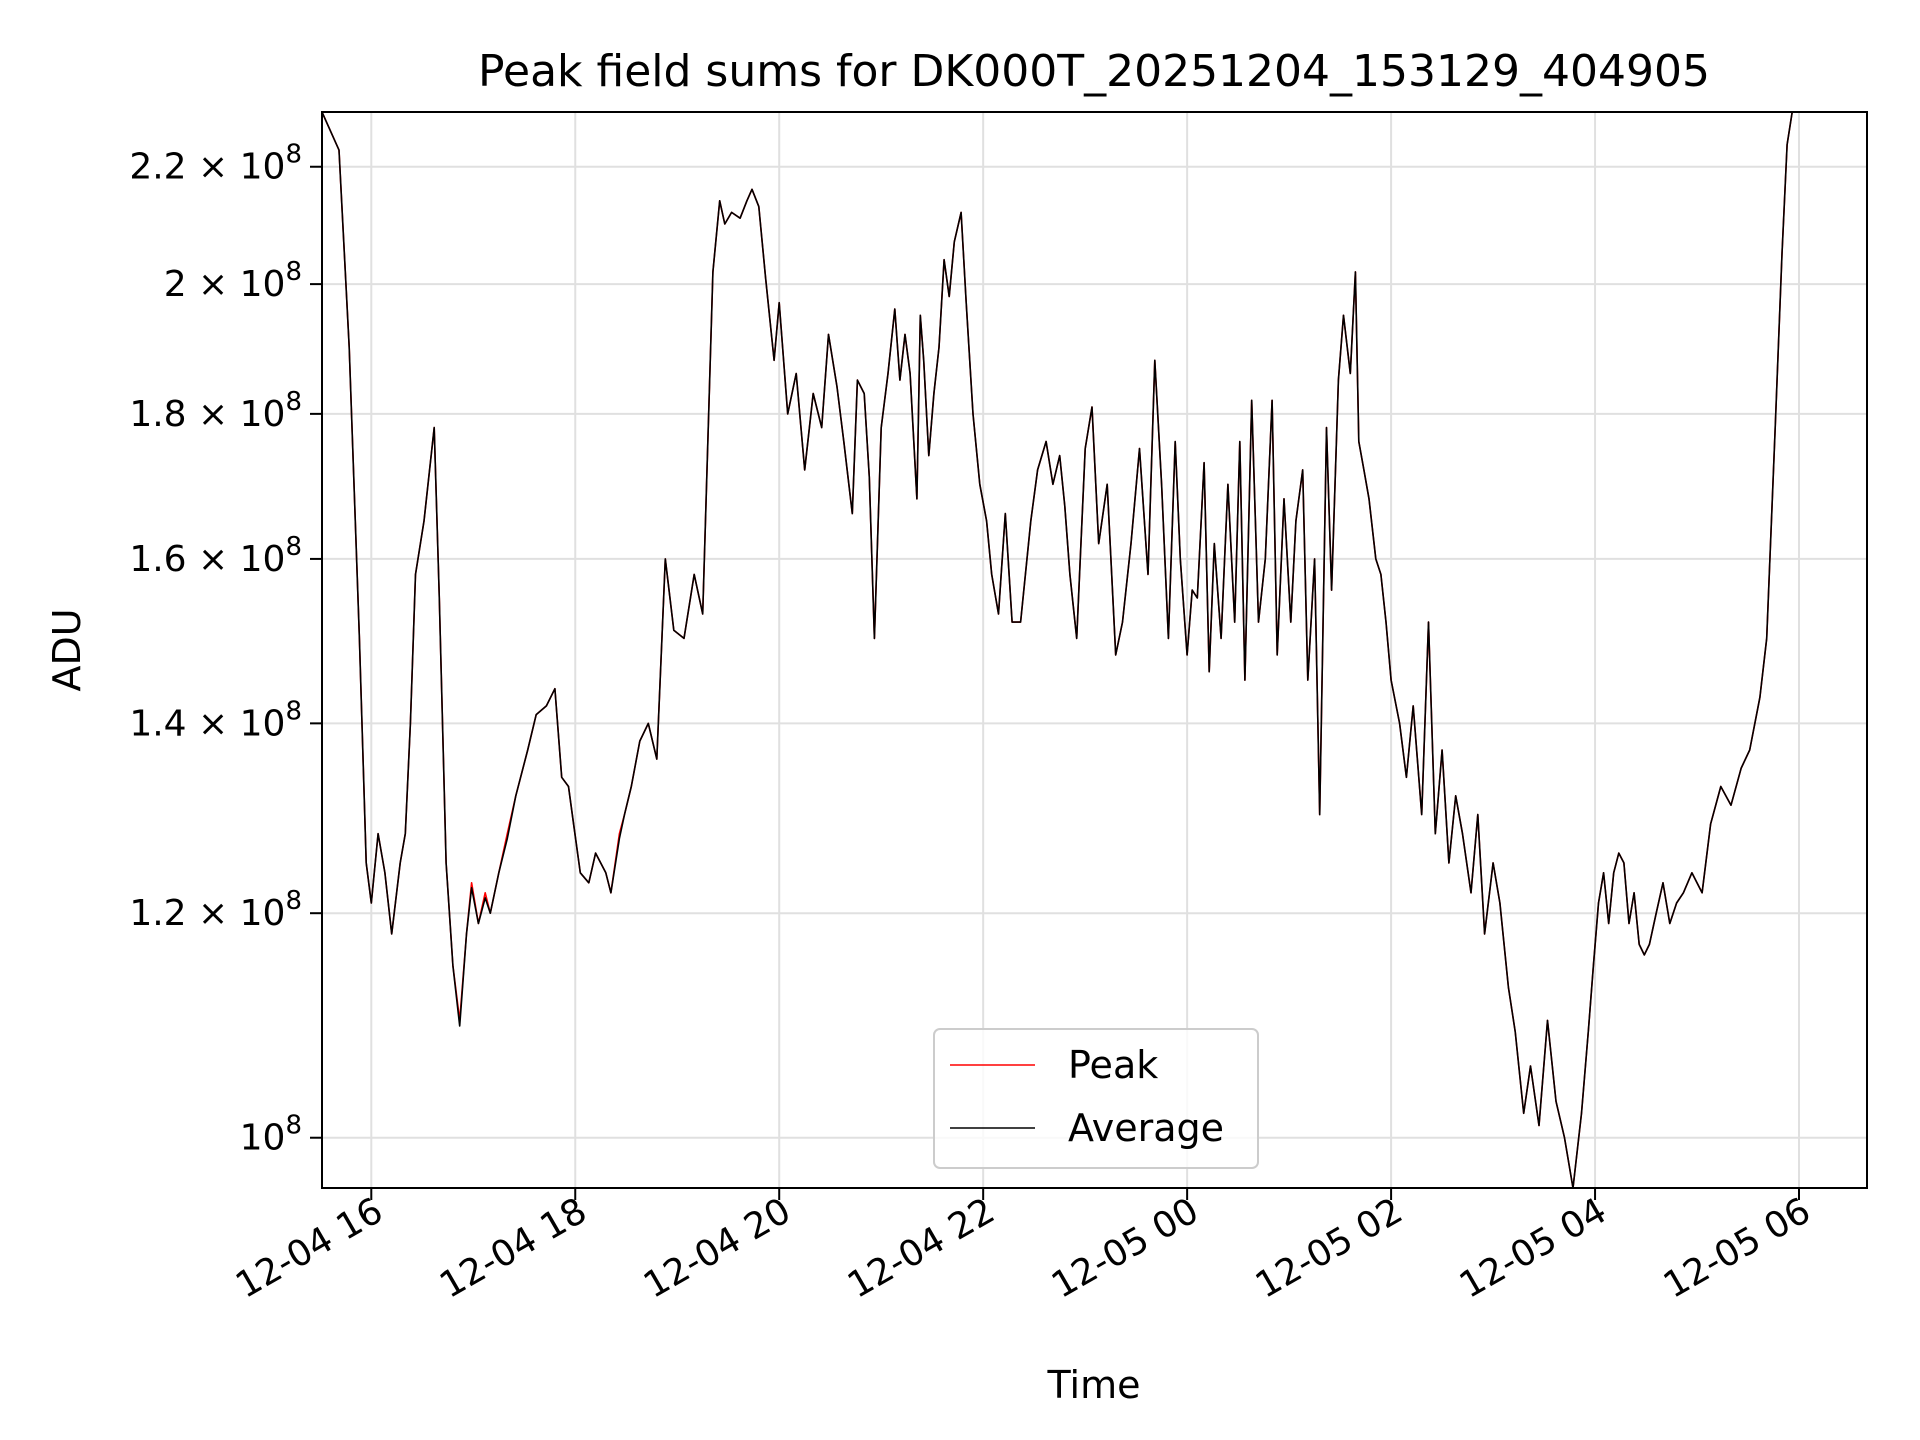 The width and height of the screenshot is (1920, 1440). What do you see at coordinates (215, 411) in the screenshot?
I see `y-tick-label: 1.8 × 108` at bounding box center [215, 411].